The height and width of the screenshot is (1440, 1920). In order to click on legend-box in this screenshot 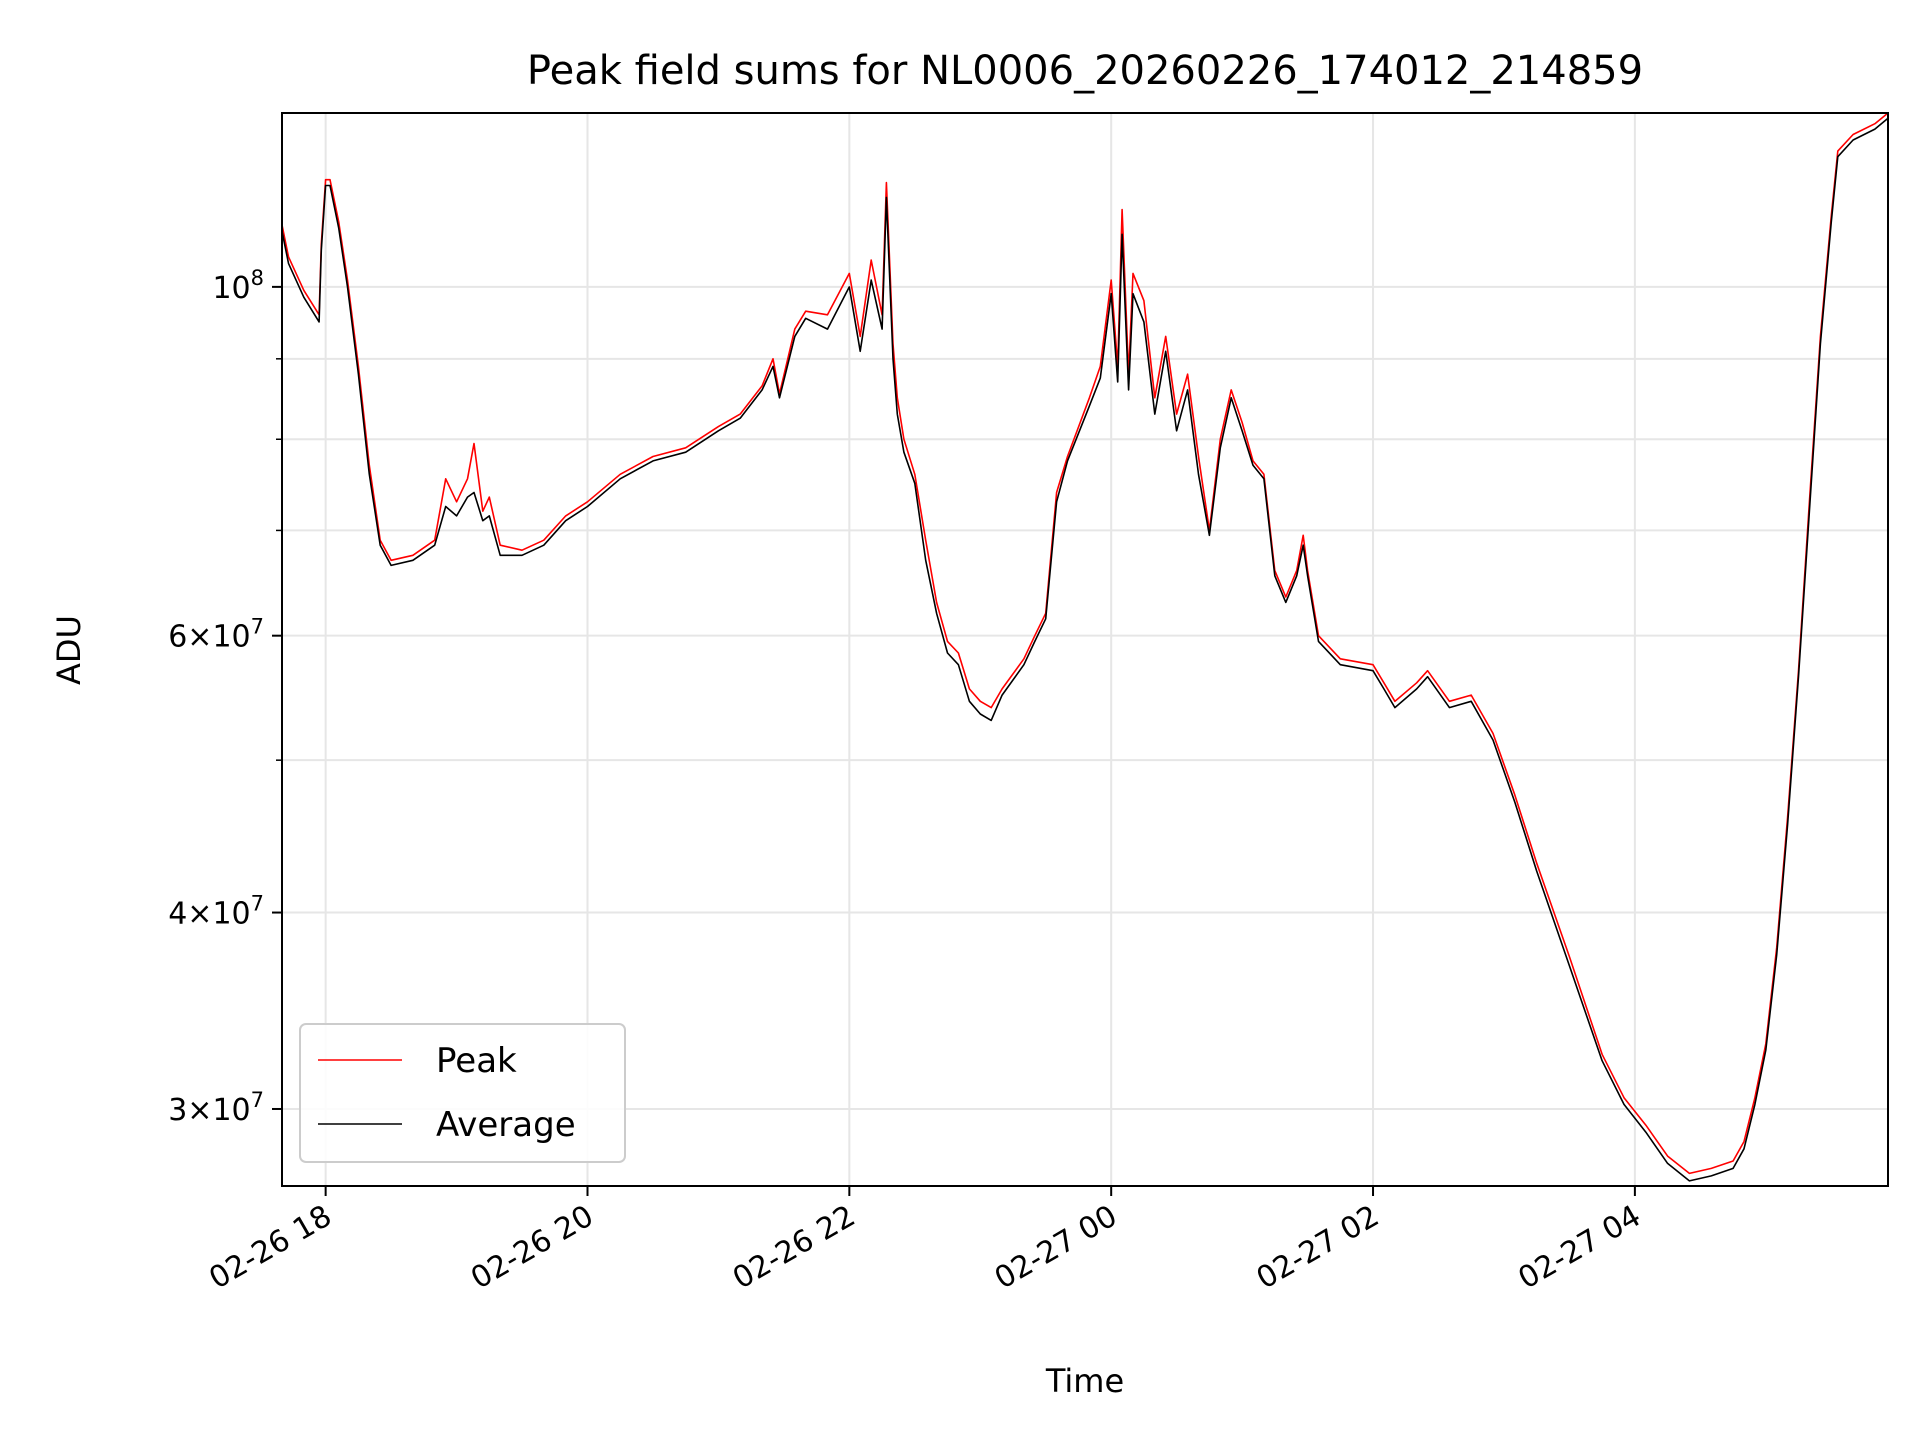, I will do `click(462, 1093)`.